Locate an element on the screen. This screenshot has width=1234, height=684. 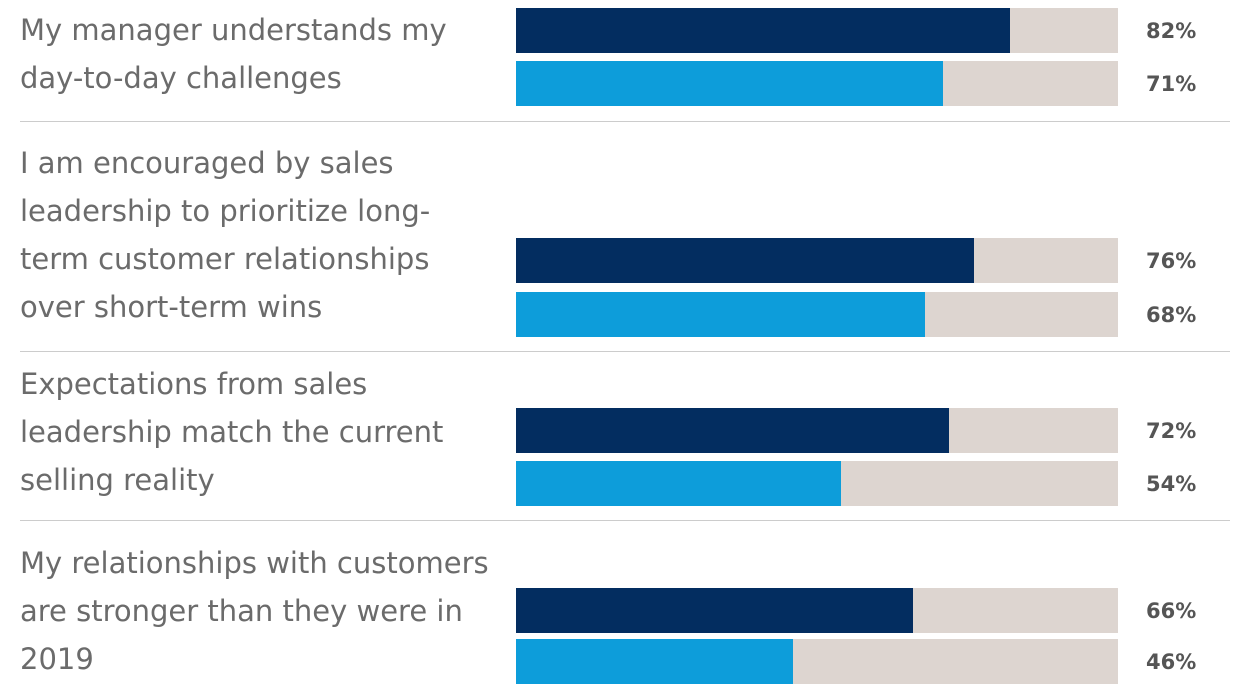
value-label: 71% is located at coordinates (1171, 84).